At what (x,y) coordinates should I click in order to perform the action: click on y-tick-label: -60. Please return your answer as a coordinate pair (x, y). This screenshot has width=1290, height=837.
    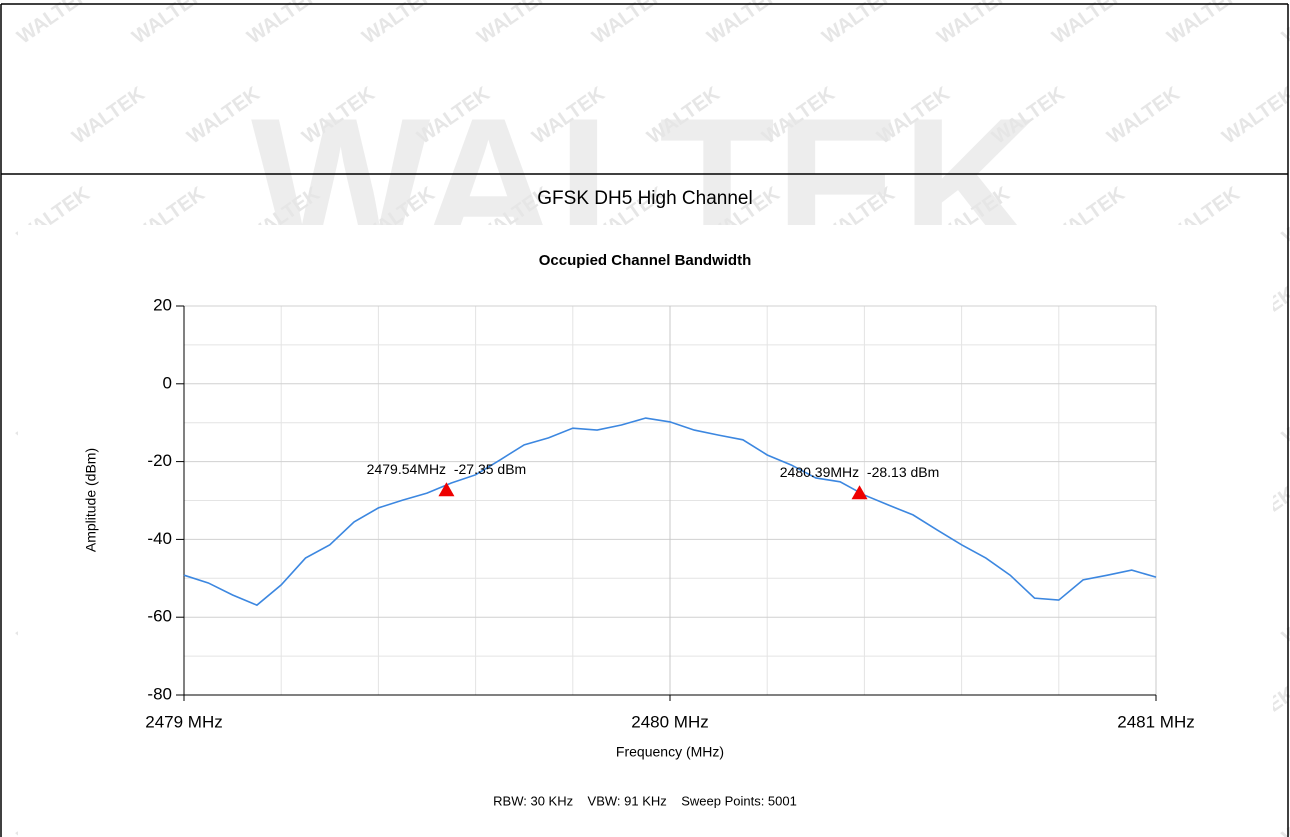
    Looking at the image, I should click on (159, 616).